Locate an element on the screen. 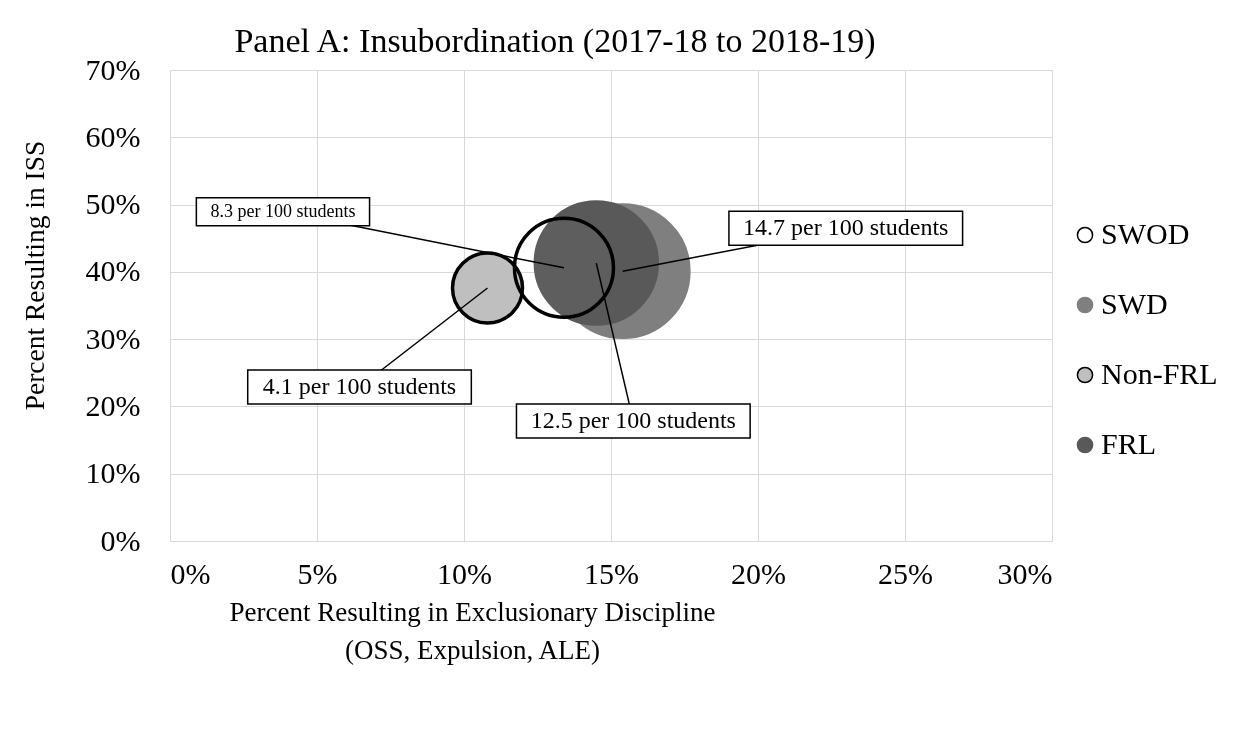  y-tick-label: 50% is located at coordinates (113, 204).